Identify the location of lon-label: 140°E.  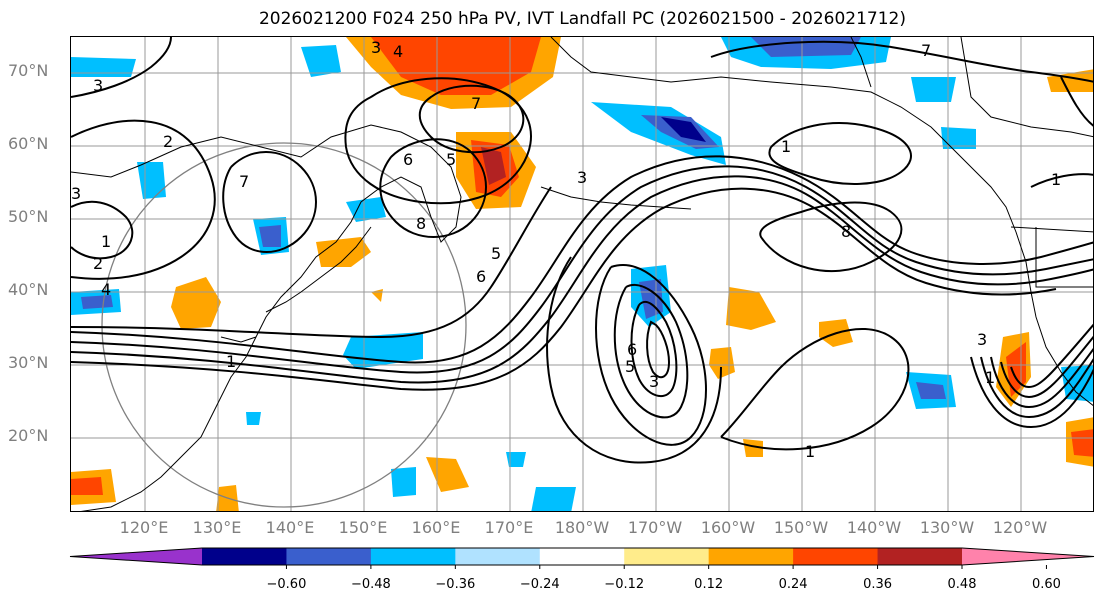
(290, 527).